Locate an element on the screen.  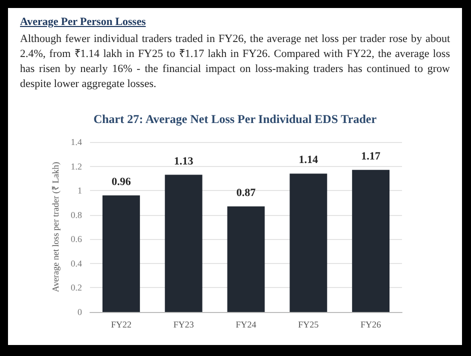
data-label: 1.14 is located at coordinates (308, 160).